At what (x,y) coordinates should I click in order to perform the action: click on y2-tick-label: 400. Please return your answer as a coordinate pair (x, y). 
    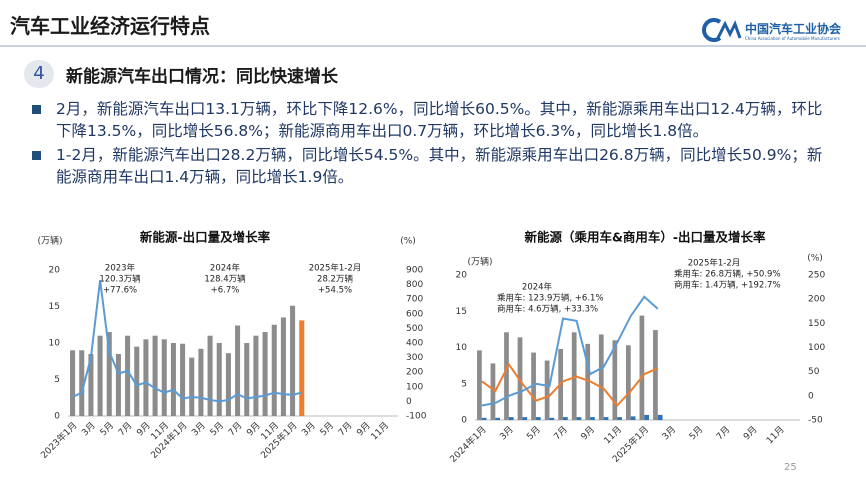
    Looking at the image, I should click on (414, 344).